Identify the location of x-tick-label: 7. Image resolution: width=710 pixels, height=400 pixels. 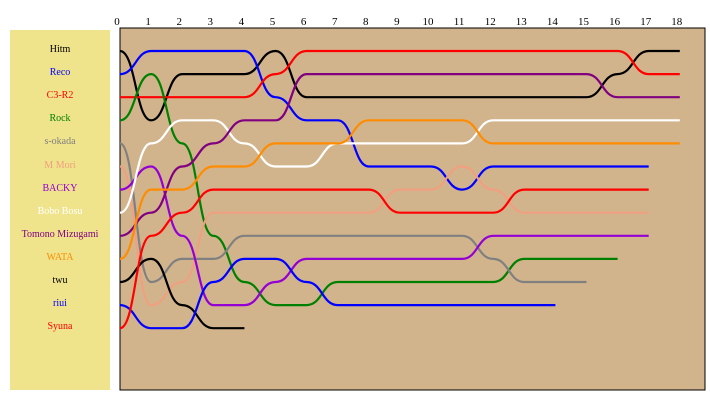
(335, 22).